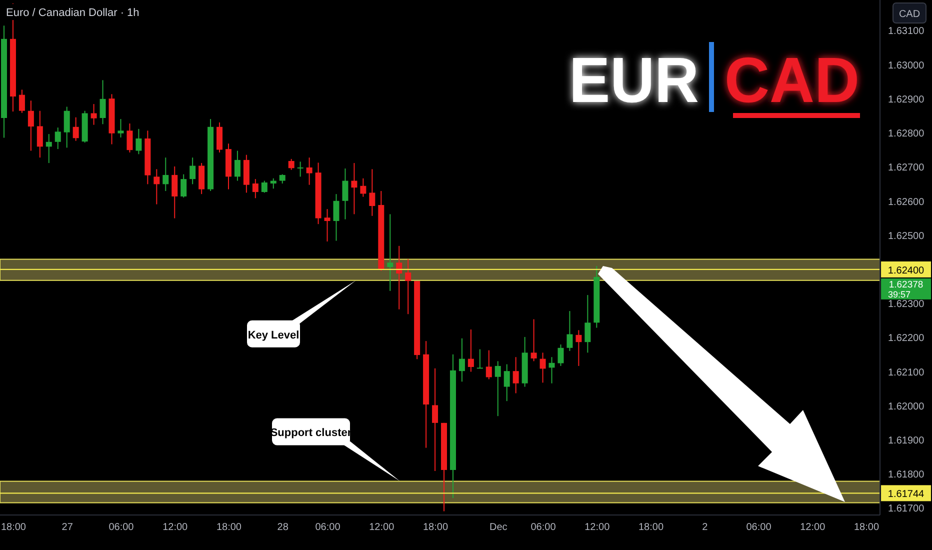 Image resolution: width=932 pixels, height=550 pixels. I want to click on x-tick-label: Dec, so click(498, 528).